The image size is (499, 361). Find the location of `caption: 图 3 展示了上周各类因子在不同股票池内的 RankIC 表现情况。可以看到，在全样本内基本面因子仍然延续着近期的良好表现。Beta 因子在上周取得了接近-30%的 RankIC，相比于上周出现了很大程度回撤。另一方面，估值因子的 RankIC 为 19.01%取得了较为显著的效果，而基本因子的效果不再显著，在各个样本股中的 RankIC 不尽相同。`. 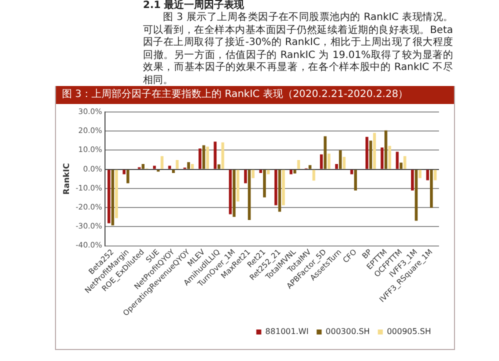

caption: 图 3 展示了上周各类因子在不同股票池内的 RankIC 表现情况。可以看到，在全样本内基本面因子仍然延续着近期的良好表现。Beta 因子在上周取得了接近-30%的 RankIC，相比于上周出现了很大程度回撤。另一方面，估值因子的 RankIC 为 19.01%取得了较为显著的效果，而基本因子的效果不再显著，在各个样本股中的 RankIC 不尽相同。 is located at coordinates (298, 49).